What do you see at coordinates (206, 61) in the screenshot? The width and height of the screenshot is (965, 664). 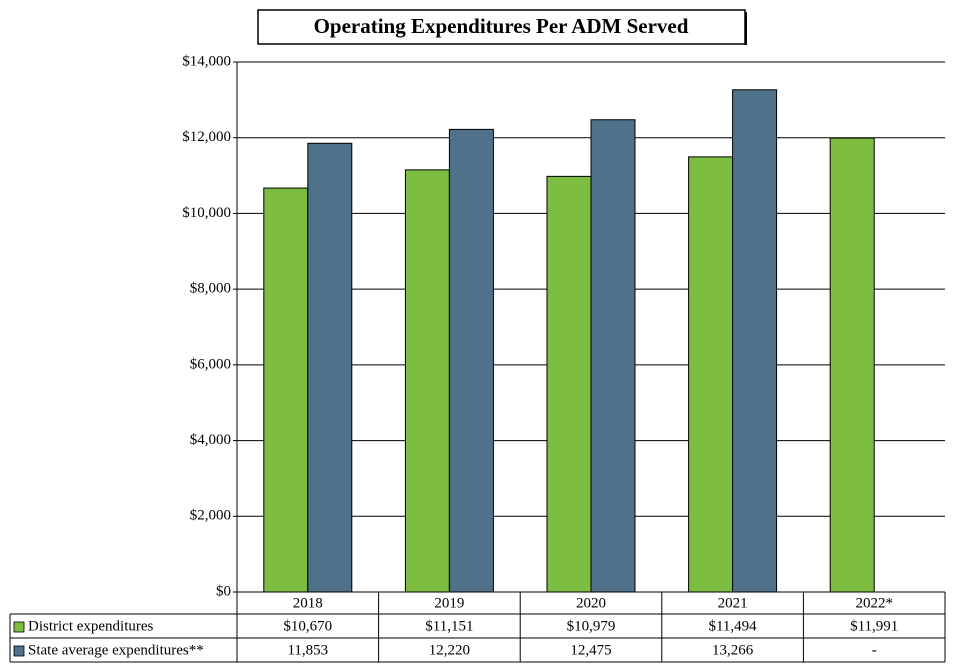 I see `y-tick-label: $14,000` at bounding box center [206, 61].